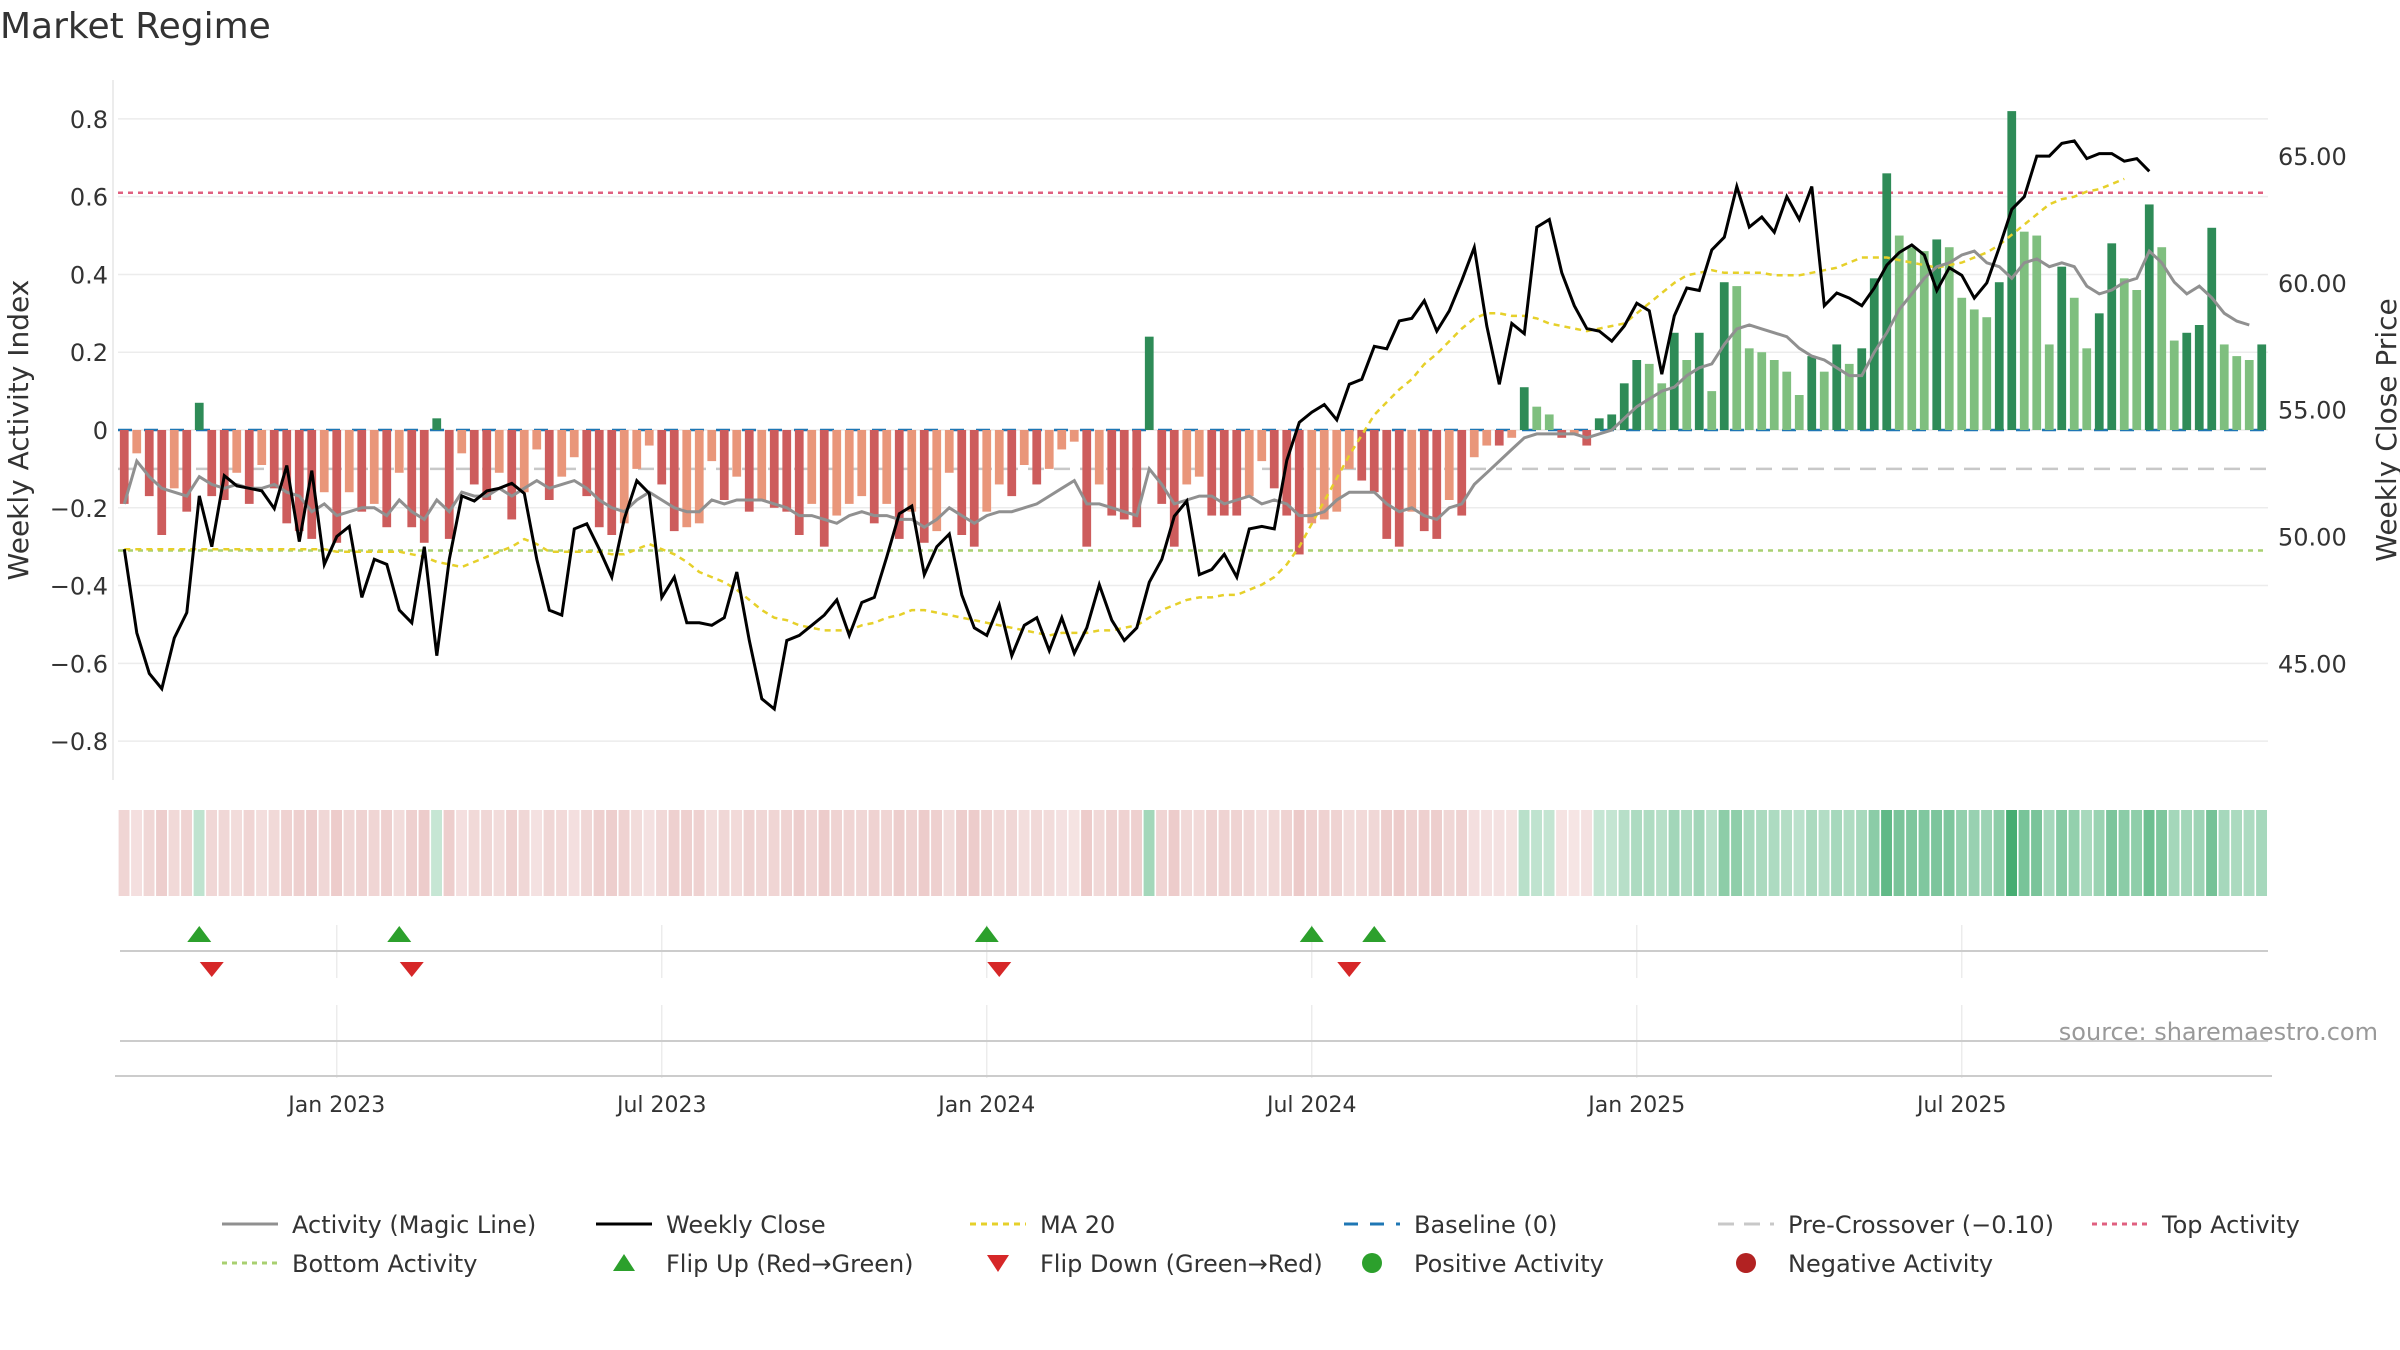 Image resolution: width=2400 pixels, height=1350 pixels. I want to click on left-axis: −0.8 −0.6 −0.4 −0.2 0 0.2 0.4 0.6 0.8, so click(82, 430).